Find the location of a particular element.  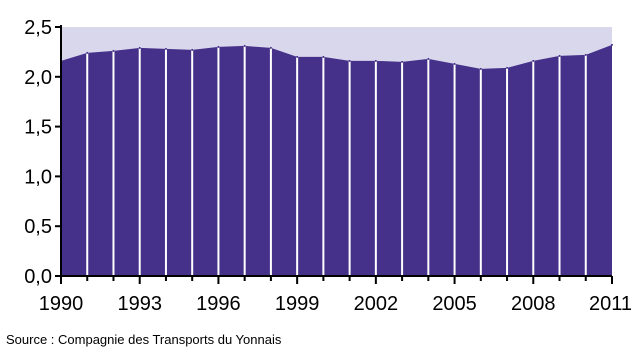

data-point-1997 is located at coordinates (244, 45).